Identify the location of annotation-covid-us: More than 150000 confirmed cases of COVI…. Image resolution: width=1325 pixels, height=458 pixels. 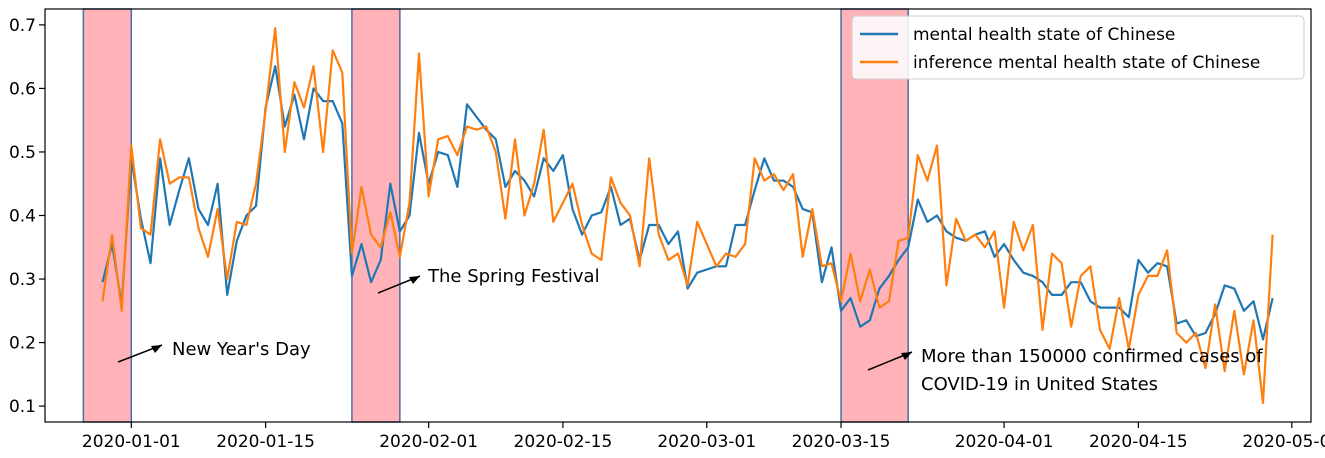
(1065, 370).